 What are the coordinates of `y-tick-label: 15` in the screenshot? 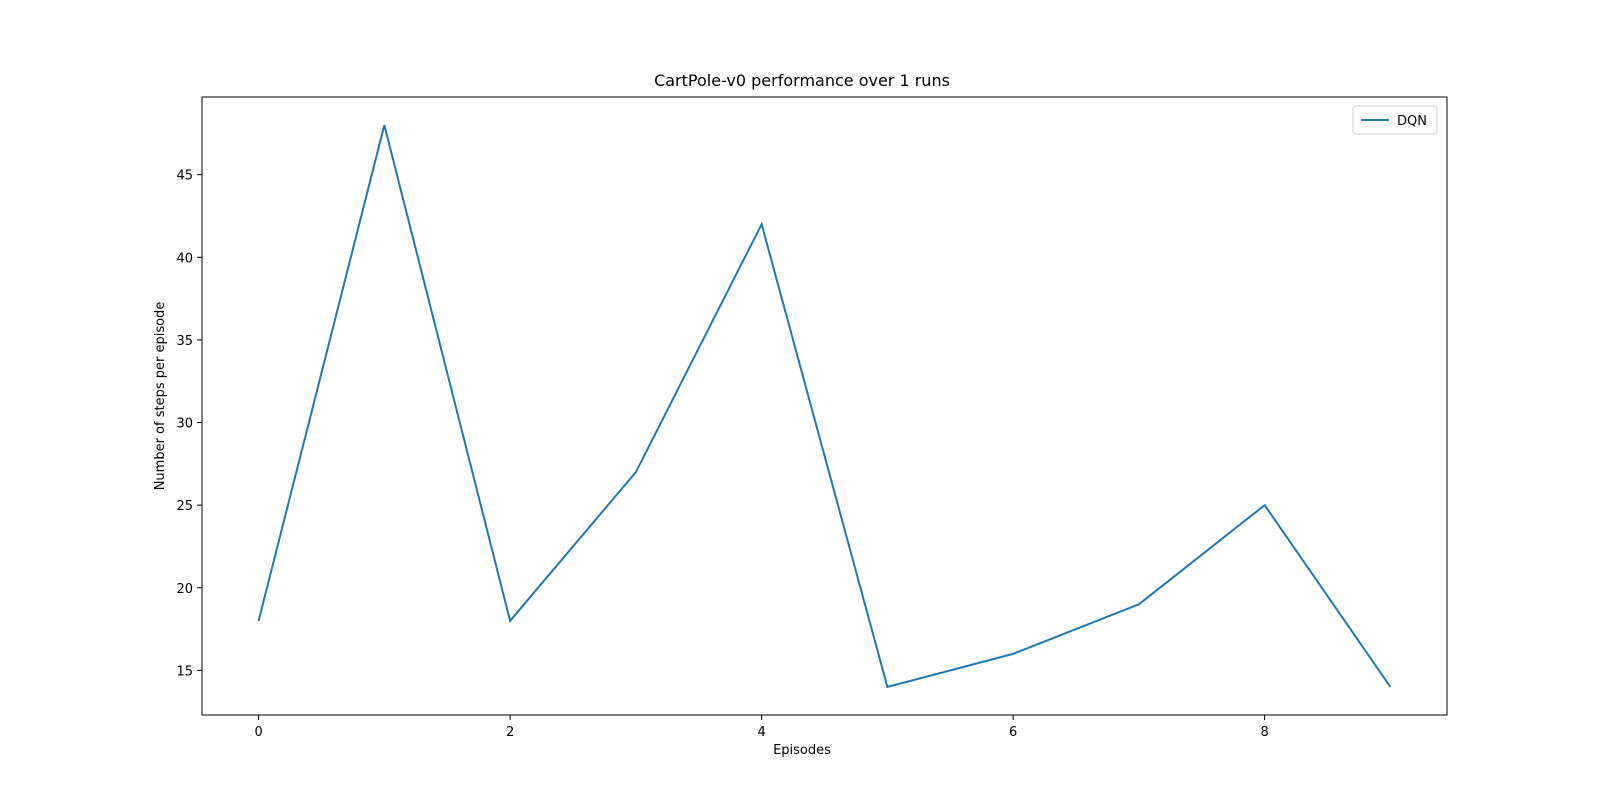 It's located at (184, 671).